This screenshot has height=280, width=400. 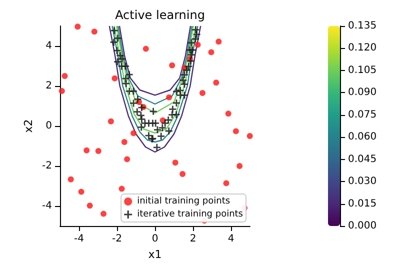 I want to click on y-tick-label: -4, so click(x=47, y=206).